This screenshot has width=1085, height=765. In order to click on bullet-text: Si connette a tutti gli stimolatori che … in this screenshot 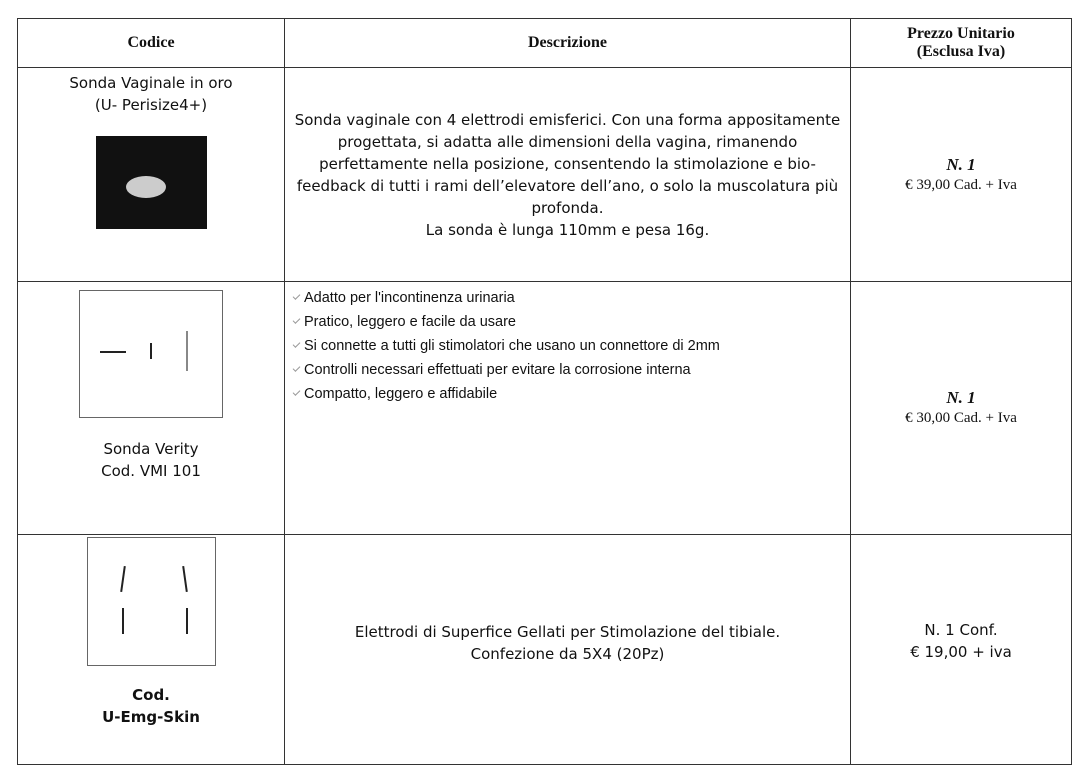, I will do `click(512, 346)`.